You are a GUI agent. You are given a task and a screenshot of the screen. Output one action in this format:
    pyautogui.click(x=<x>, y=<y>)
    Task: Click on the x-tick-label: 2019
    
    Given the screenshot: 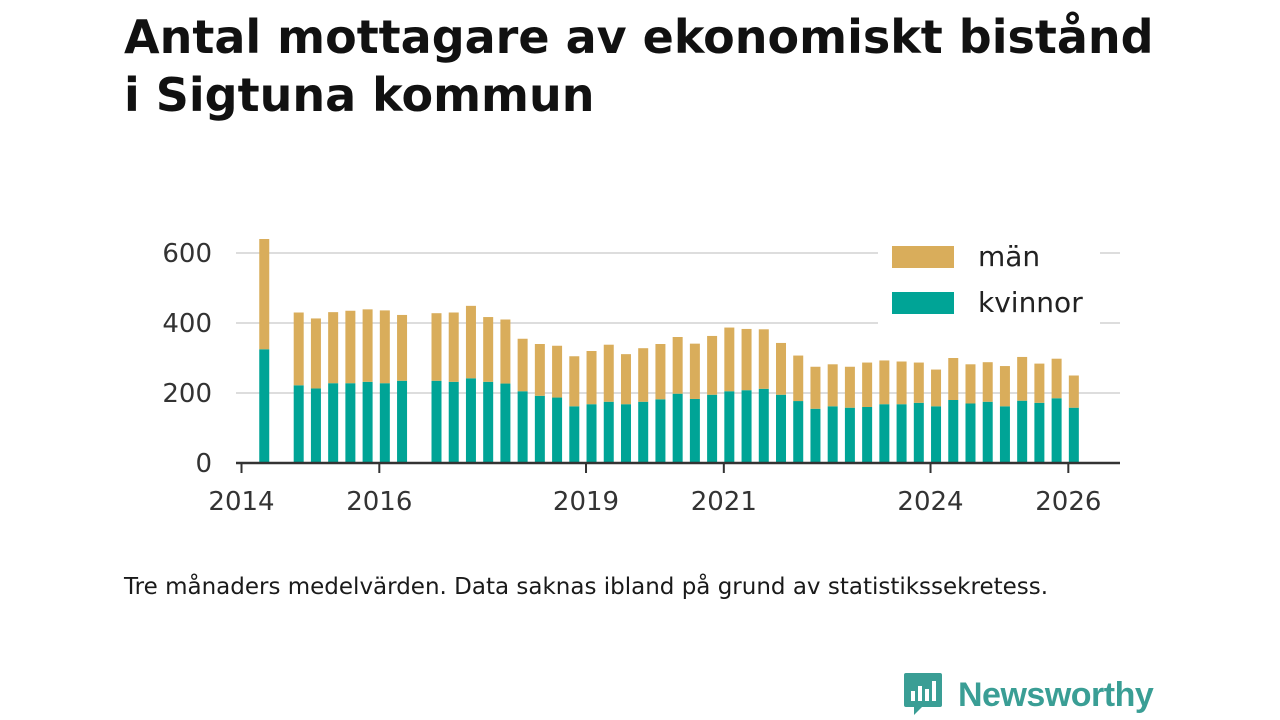 What is the action you would take?
    pyautogui.click(x=586, y=502)
    